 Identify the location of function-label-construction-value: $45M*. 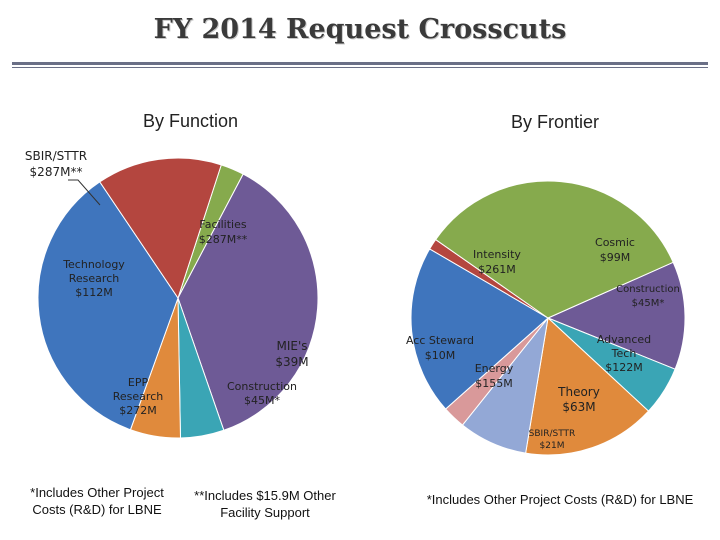
(262, 400).